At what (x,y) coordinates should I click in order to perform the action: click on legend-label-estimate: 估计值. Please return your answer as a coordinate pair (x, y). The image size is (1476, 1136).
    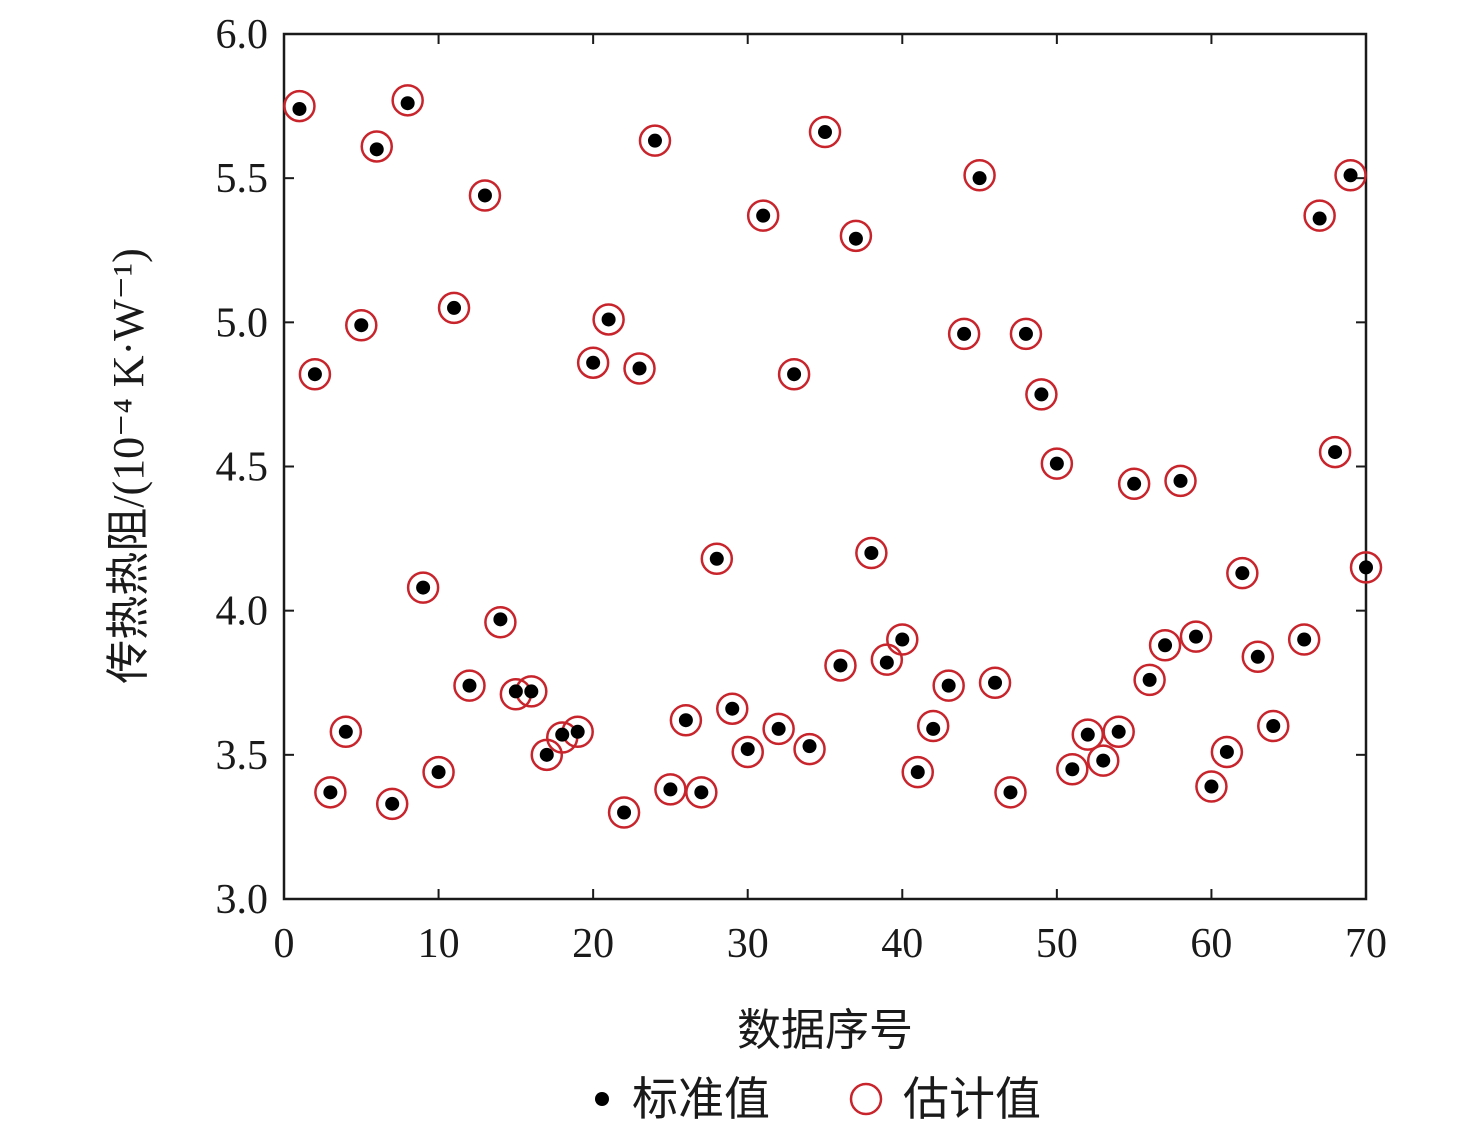
    Looking at the image, I should click on (972, 1099).